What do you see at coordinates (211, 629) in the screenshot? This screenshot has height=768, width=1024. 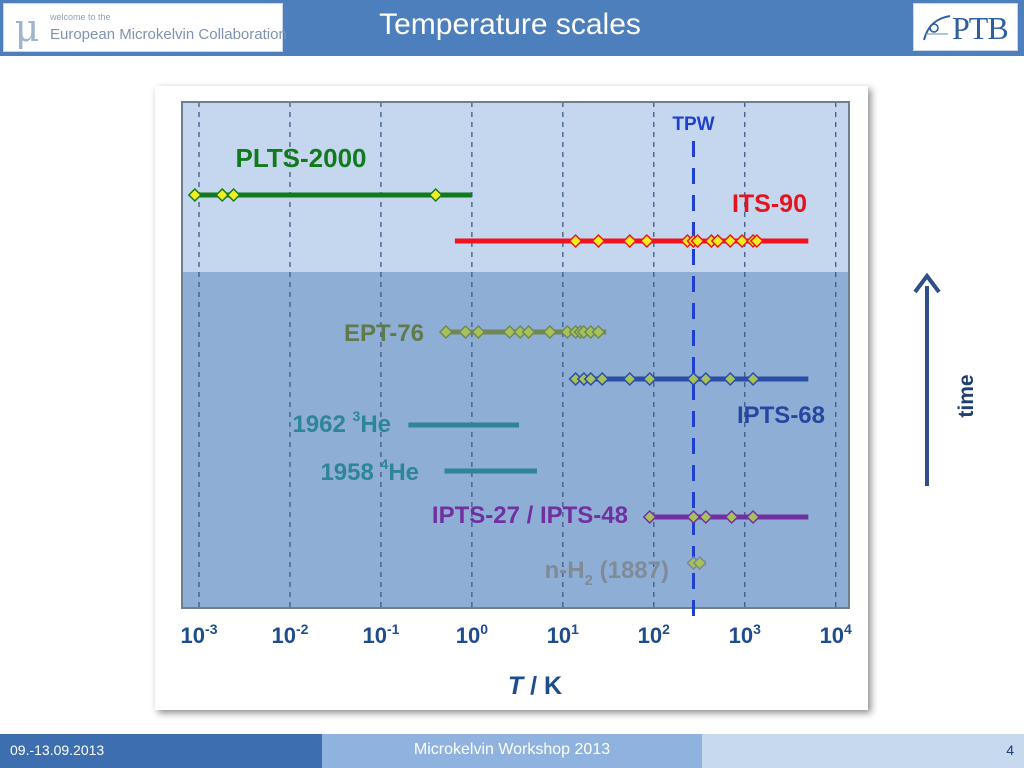 I see `x-tick-exponent: -3` at bounding box center [211, 629].